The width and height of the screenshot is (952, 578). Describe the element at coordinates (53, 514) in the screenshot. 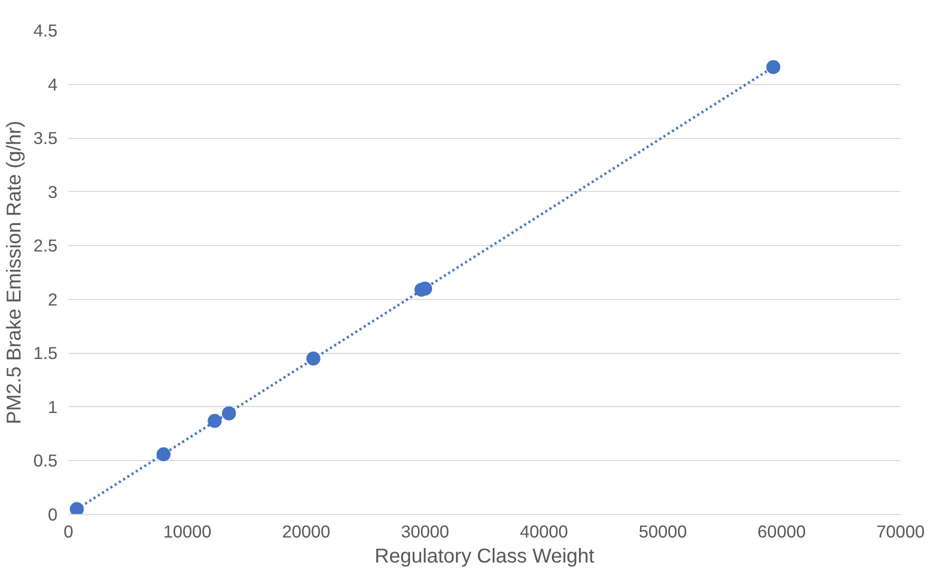

I see `y-tick-label: 0` at that location.